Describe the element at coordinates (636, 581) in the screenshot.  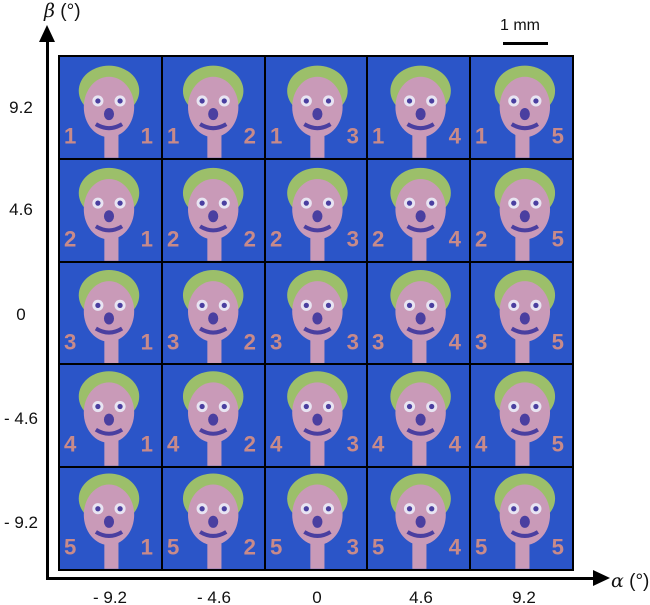
I see `x-axis-unit: (°)` at that location.